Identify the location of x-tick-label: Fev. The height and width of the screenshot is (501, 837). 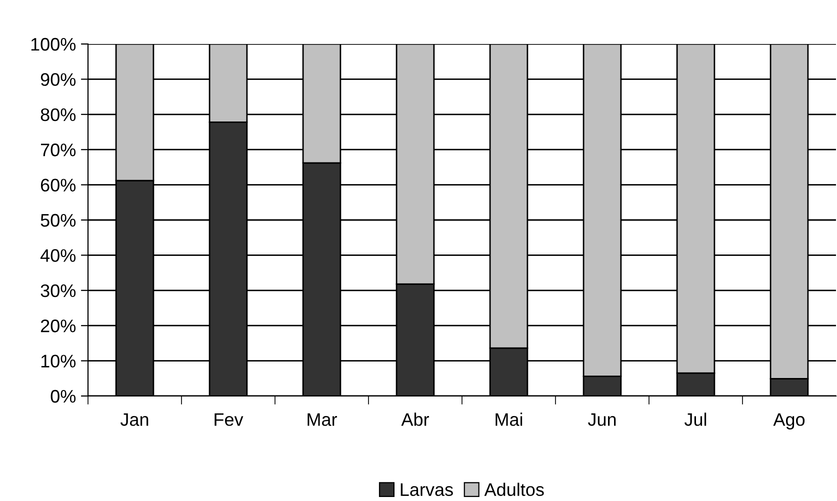
(229, 419).